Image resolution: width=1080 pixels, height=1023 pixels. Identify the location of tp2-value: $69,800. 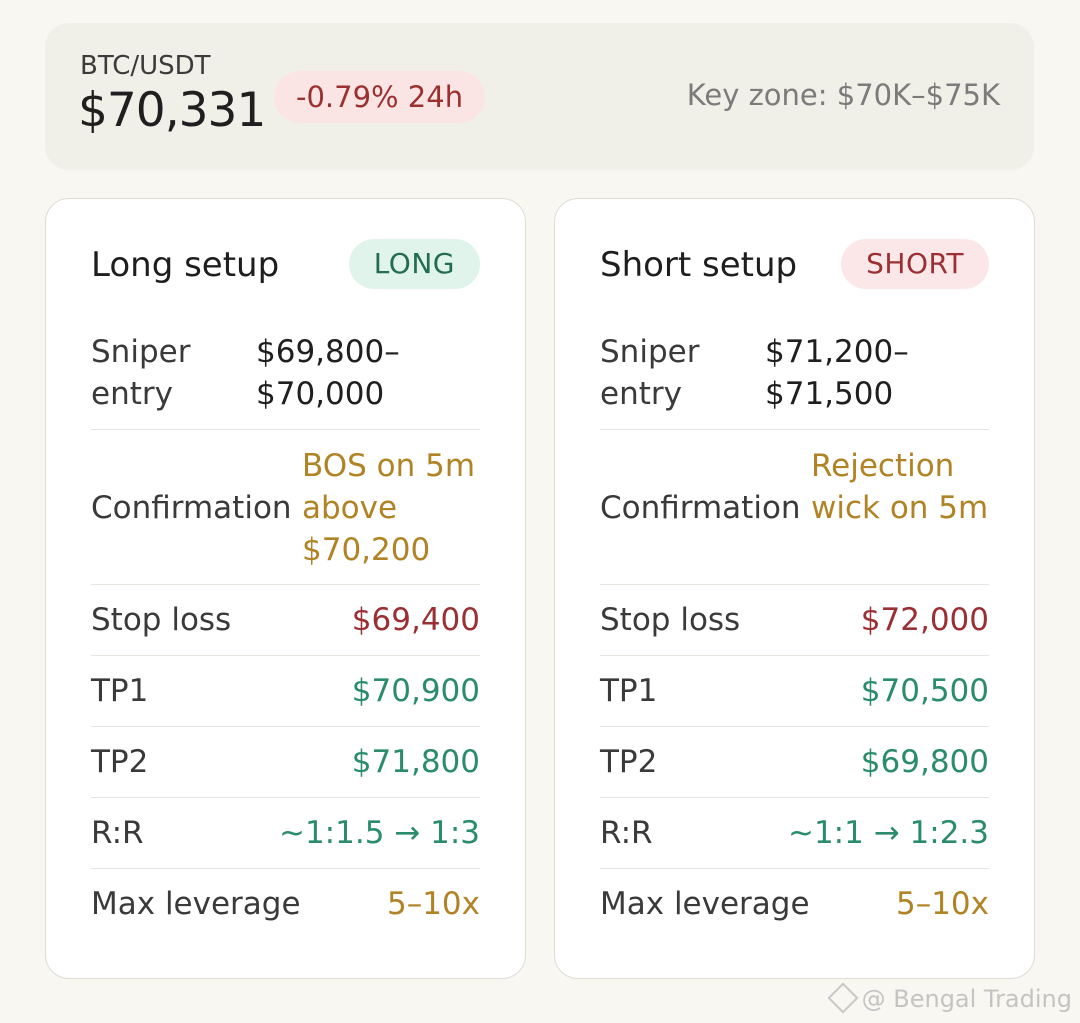
(924, 762).